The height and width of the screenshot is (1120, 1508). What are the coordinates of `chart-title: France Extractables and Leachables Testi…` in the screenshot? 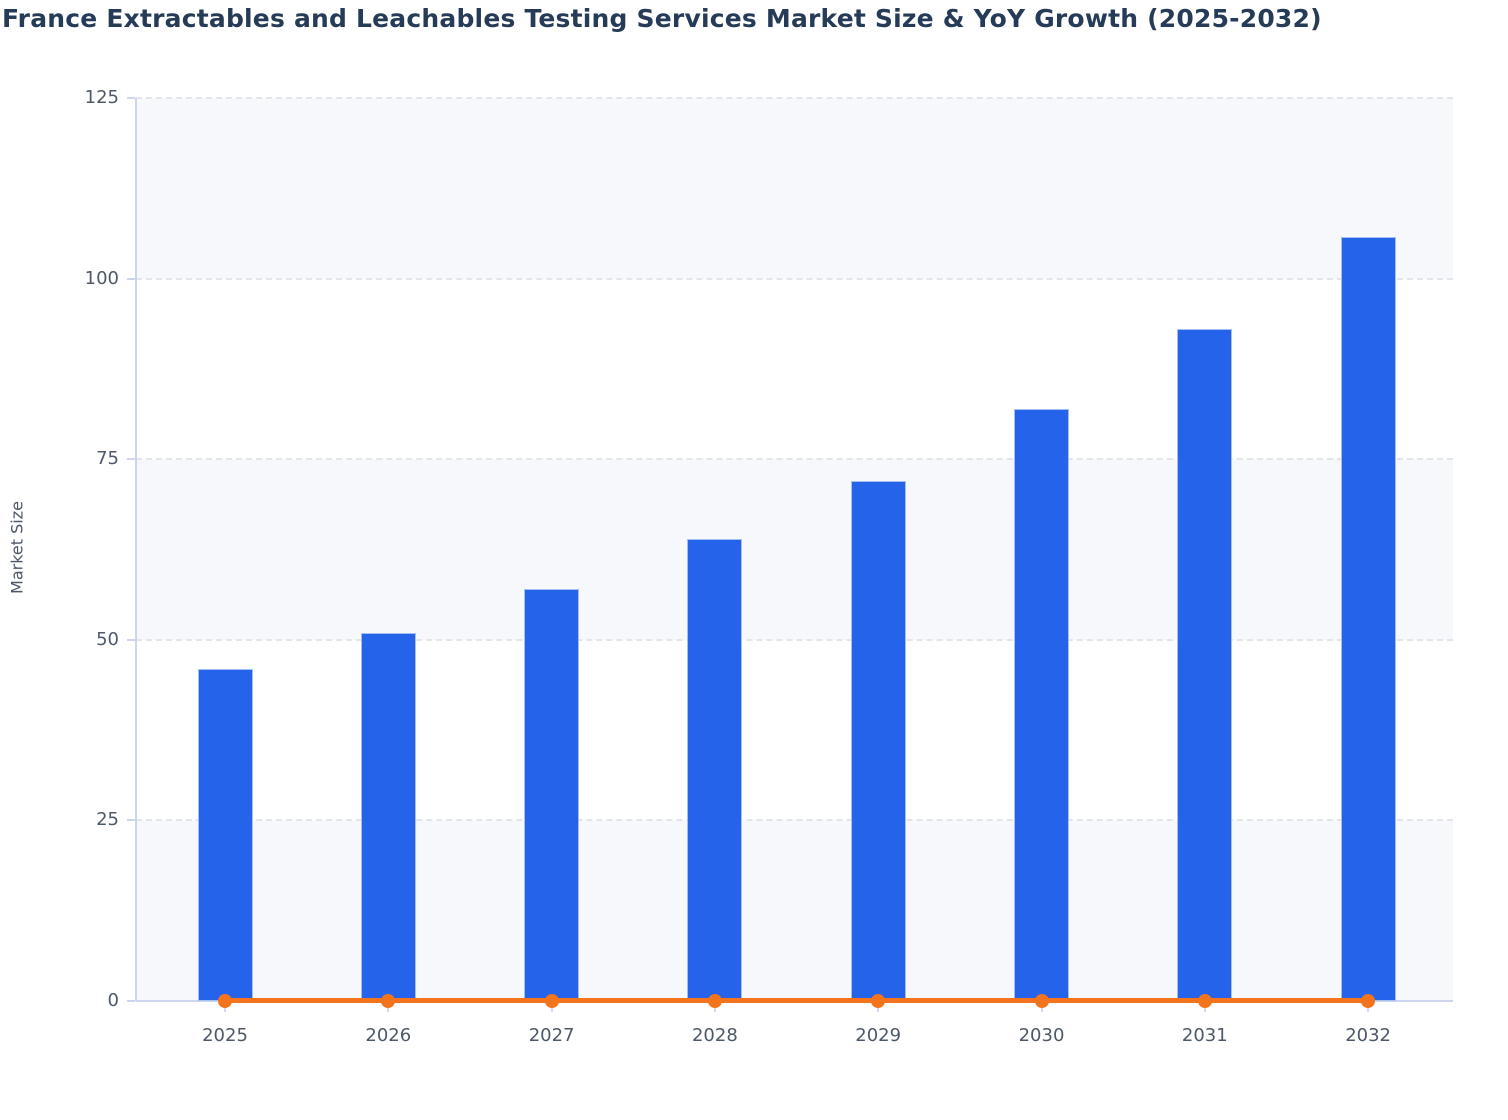 It's located at (662, 18).